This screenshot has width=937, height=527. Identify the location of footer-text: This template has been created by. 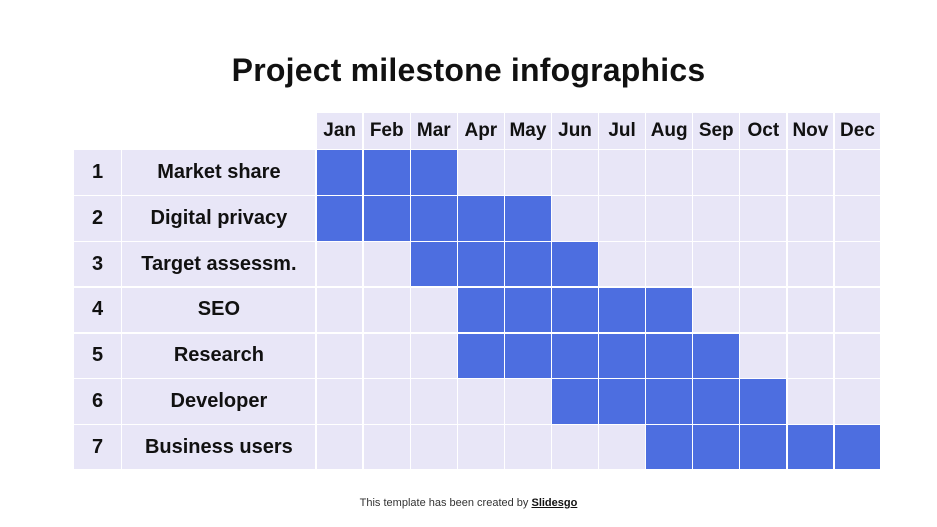
(445, 503).